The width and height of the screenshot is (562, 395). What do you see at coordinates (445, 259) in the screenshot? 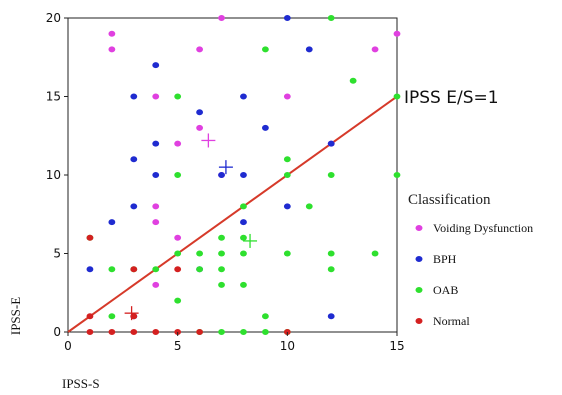
I see `legend-label: BPH` at bounding box center [445, 259].